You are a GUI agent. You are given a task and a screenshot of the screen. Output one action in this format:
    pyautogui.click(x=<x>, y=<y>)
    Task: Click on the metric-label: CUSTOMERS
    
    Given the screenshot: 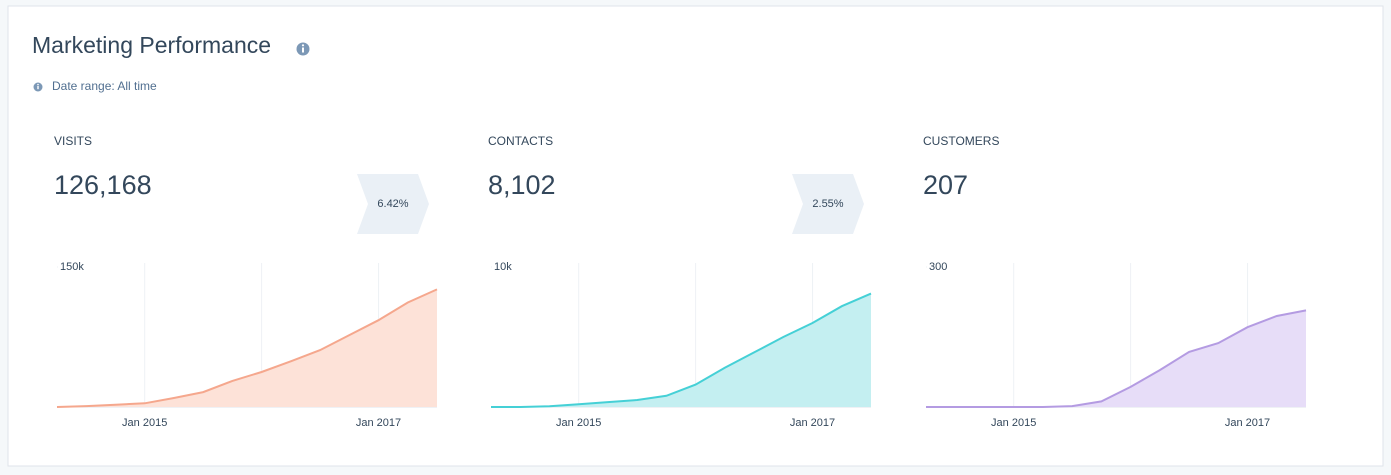 What is the action you would take?
    pyautogui.click(x=961, y=141)
    